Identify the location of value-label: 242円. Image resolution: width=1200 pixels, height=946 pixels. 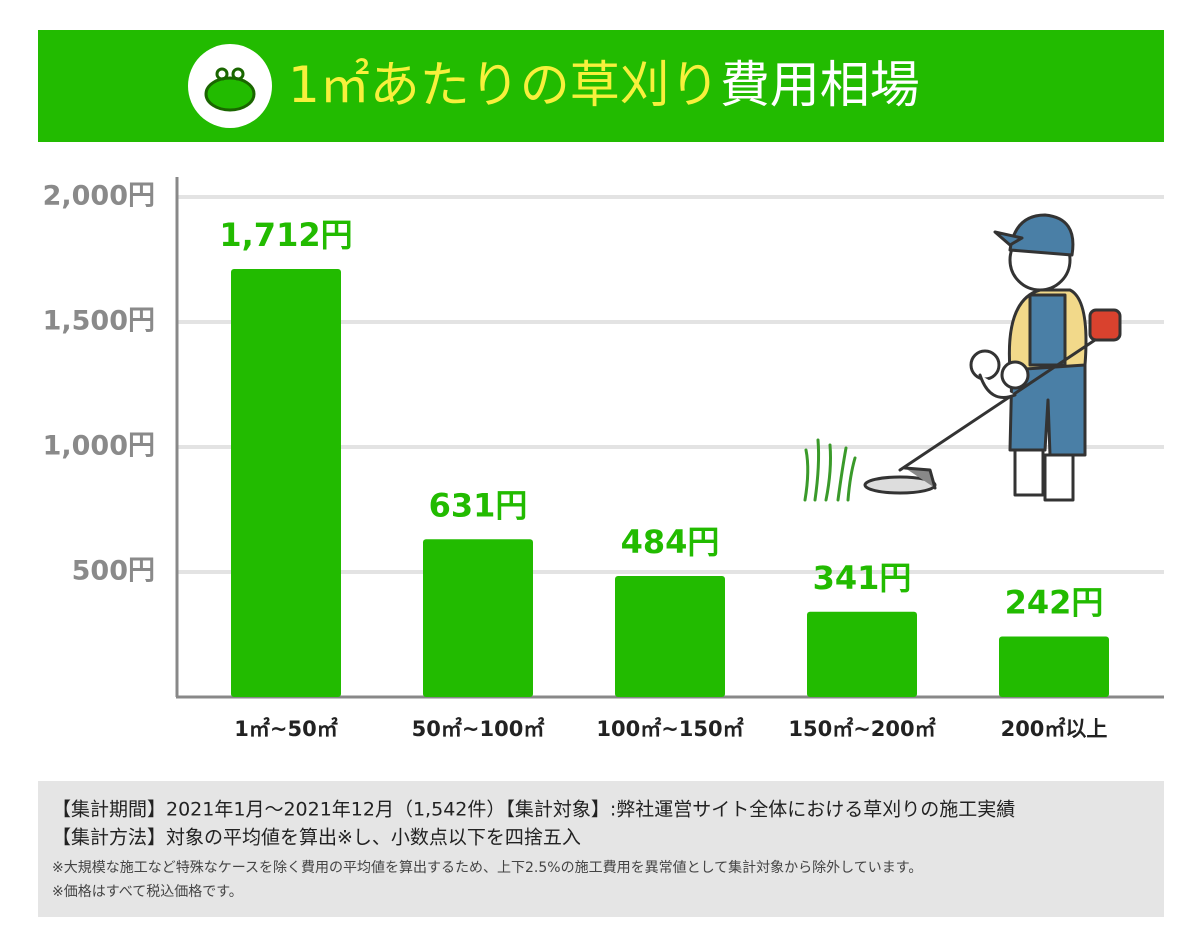
(1054, 603).